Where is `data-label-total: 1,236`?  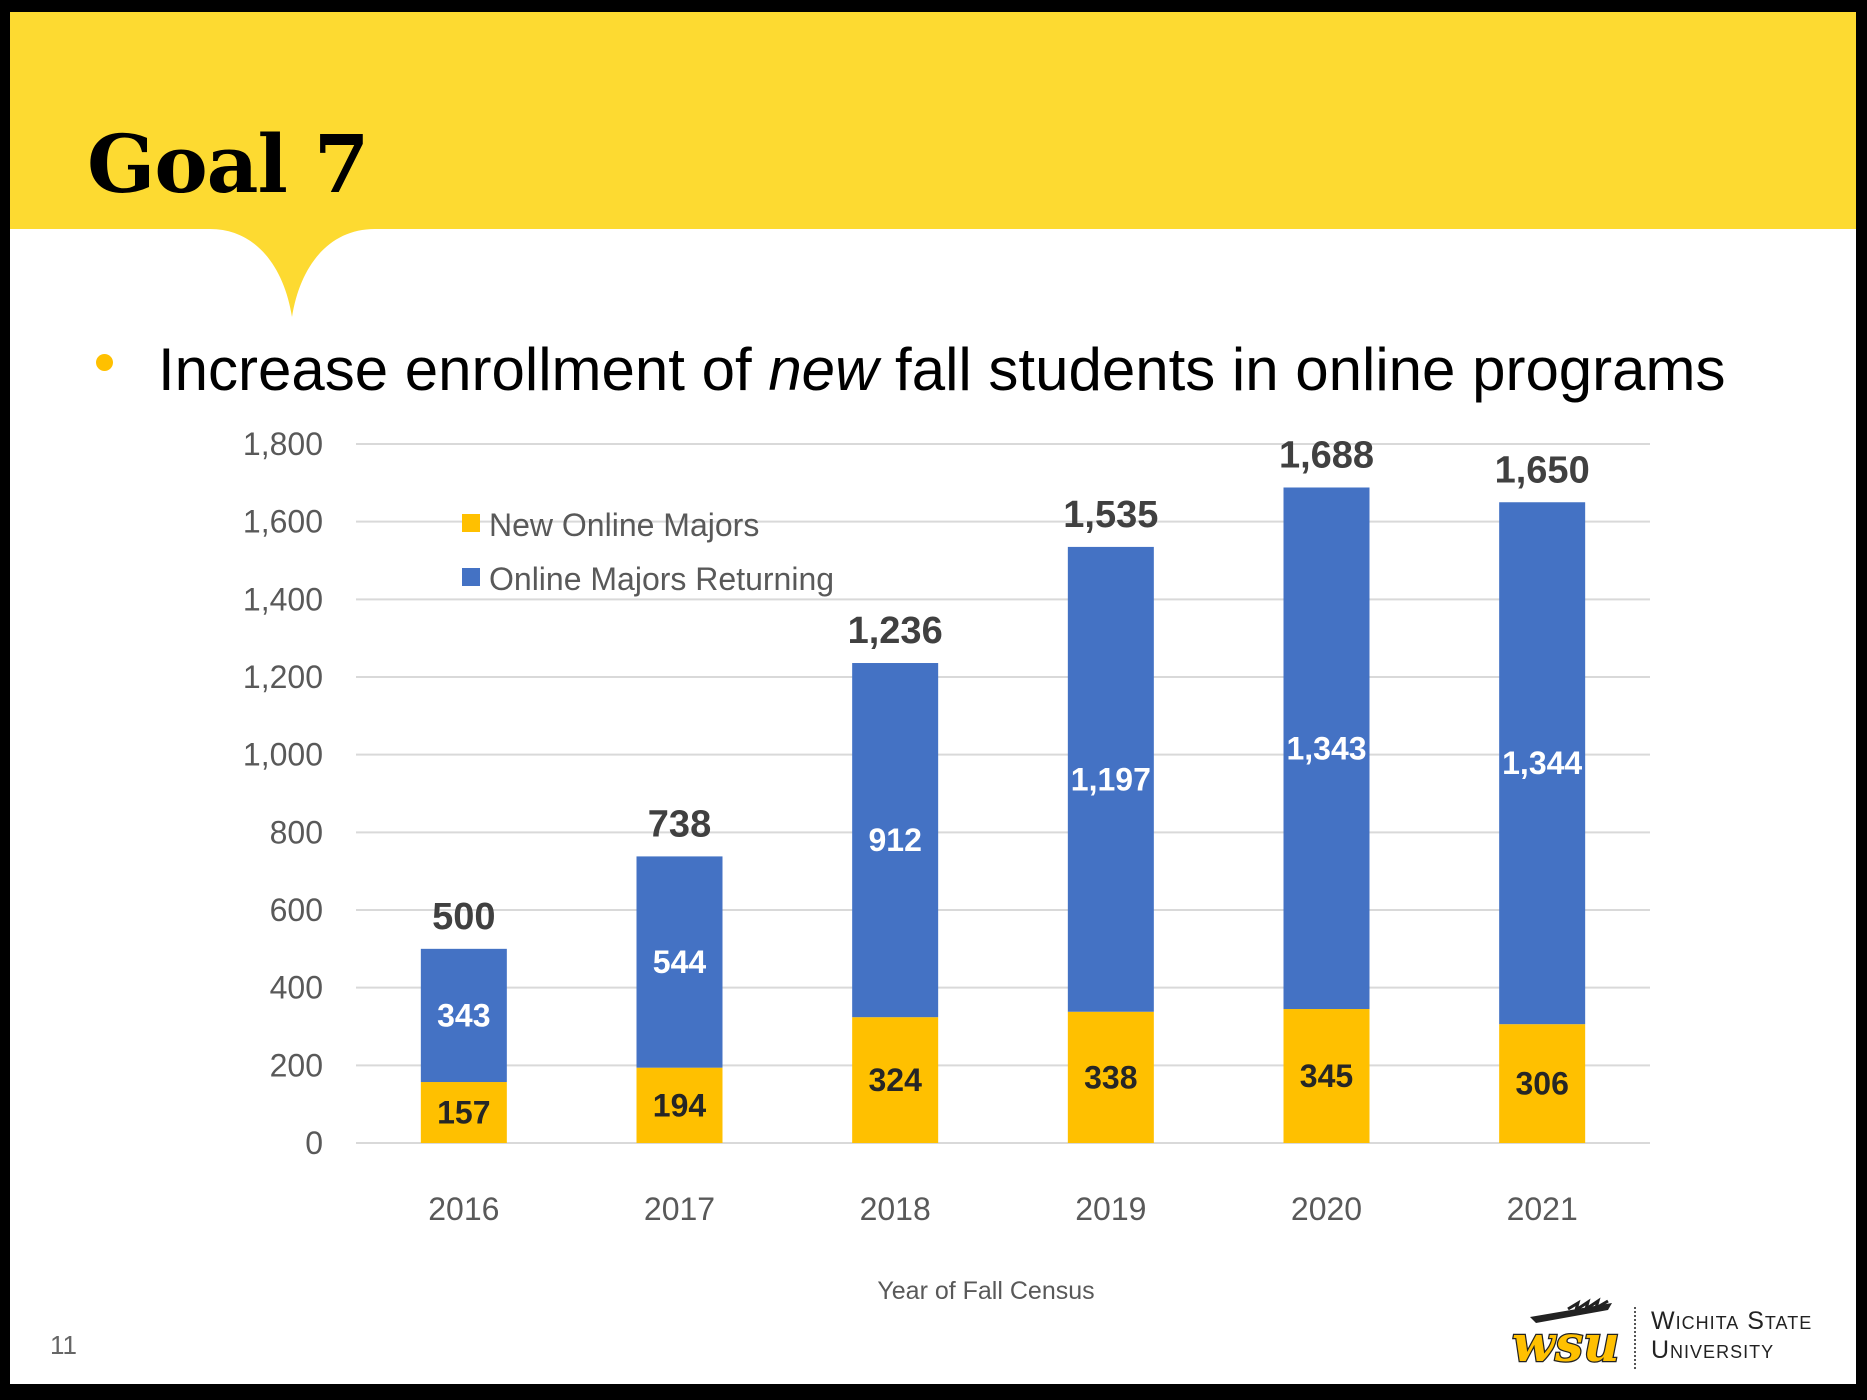 data-label-total: 1,236 is located at coordinates (895, 631).